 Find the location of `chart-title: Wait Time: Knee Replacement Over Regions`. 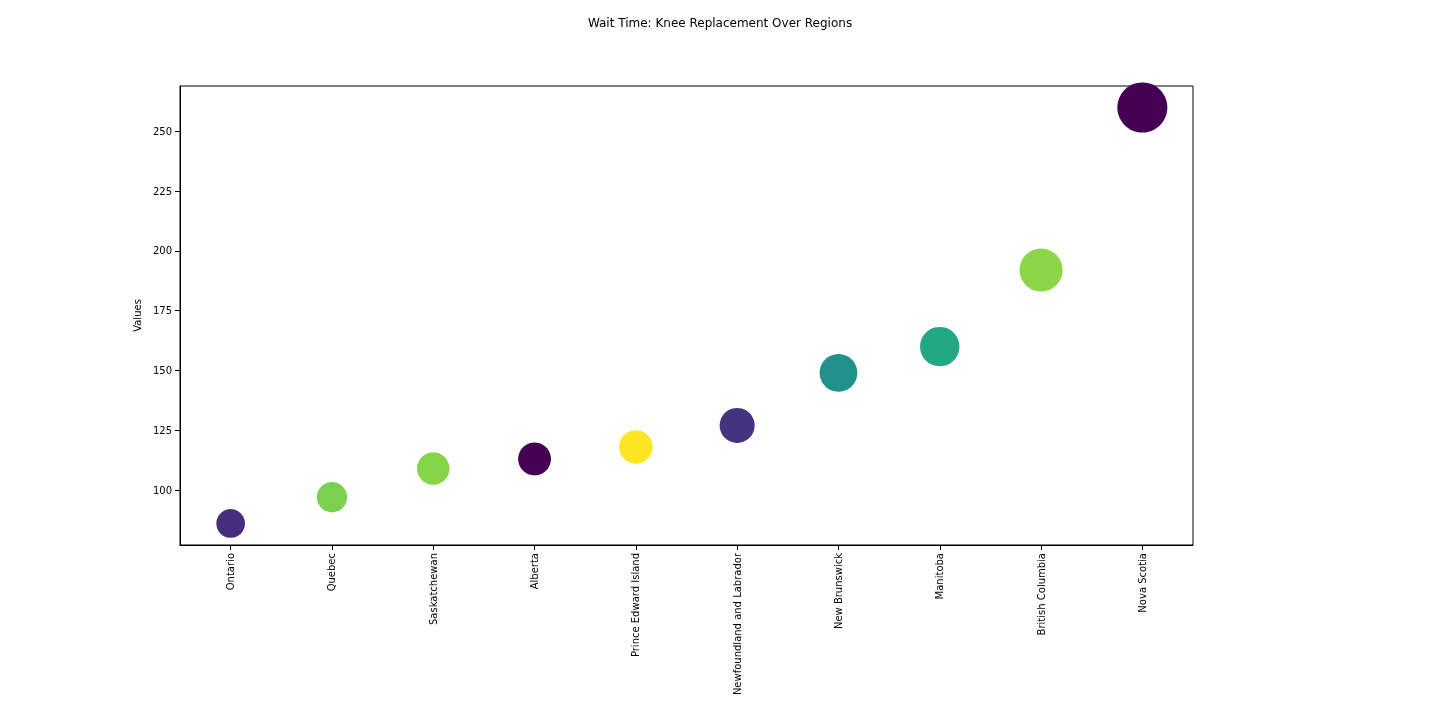

chart-title: Wait Time: Knee Replacement Over Regions is located at coordinates (720, 23).